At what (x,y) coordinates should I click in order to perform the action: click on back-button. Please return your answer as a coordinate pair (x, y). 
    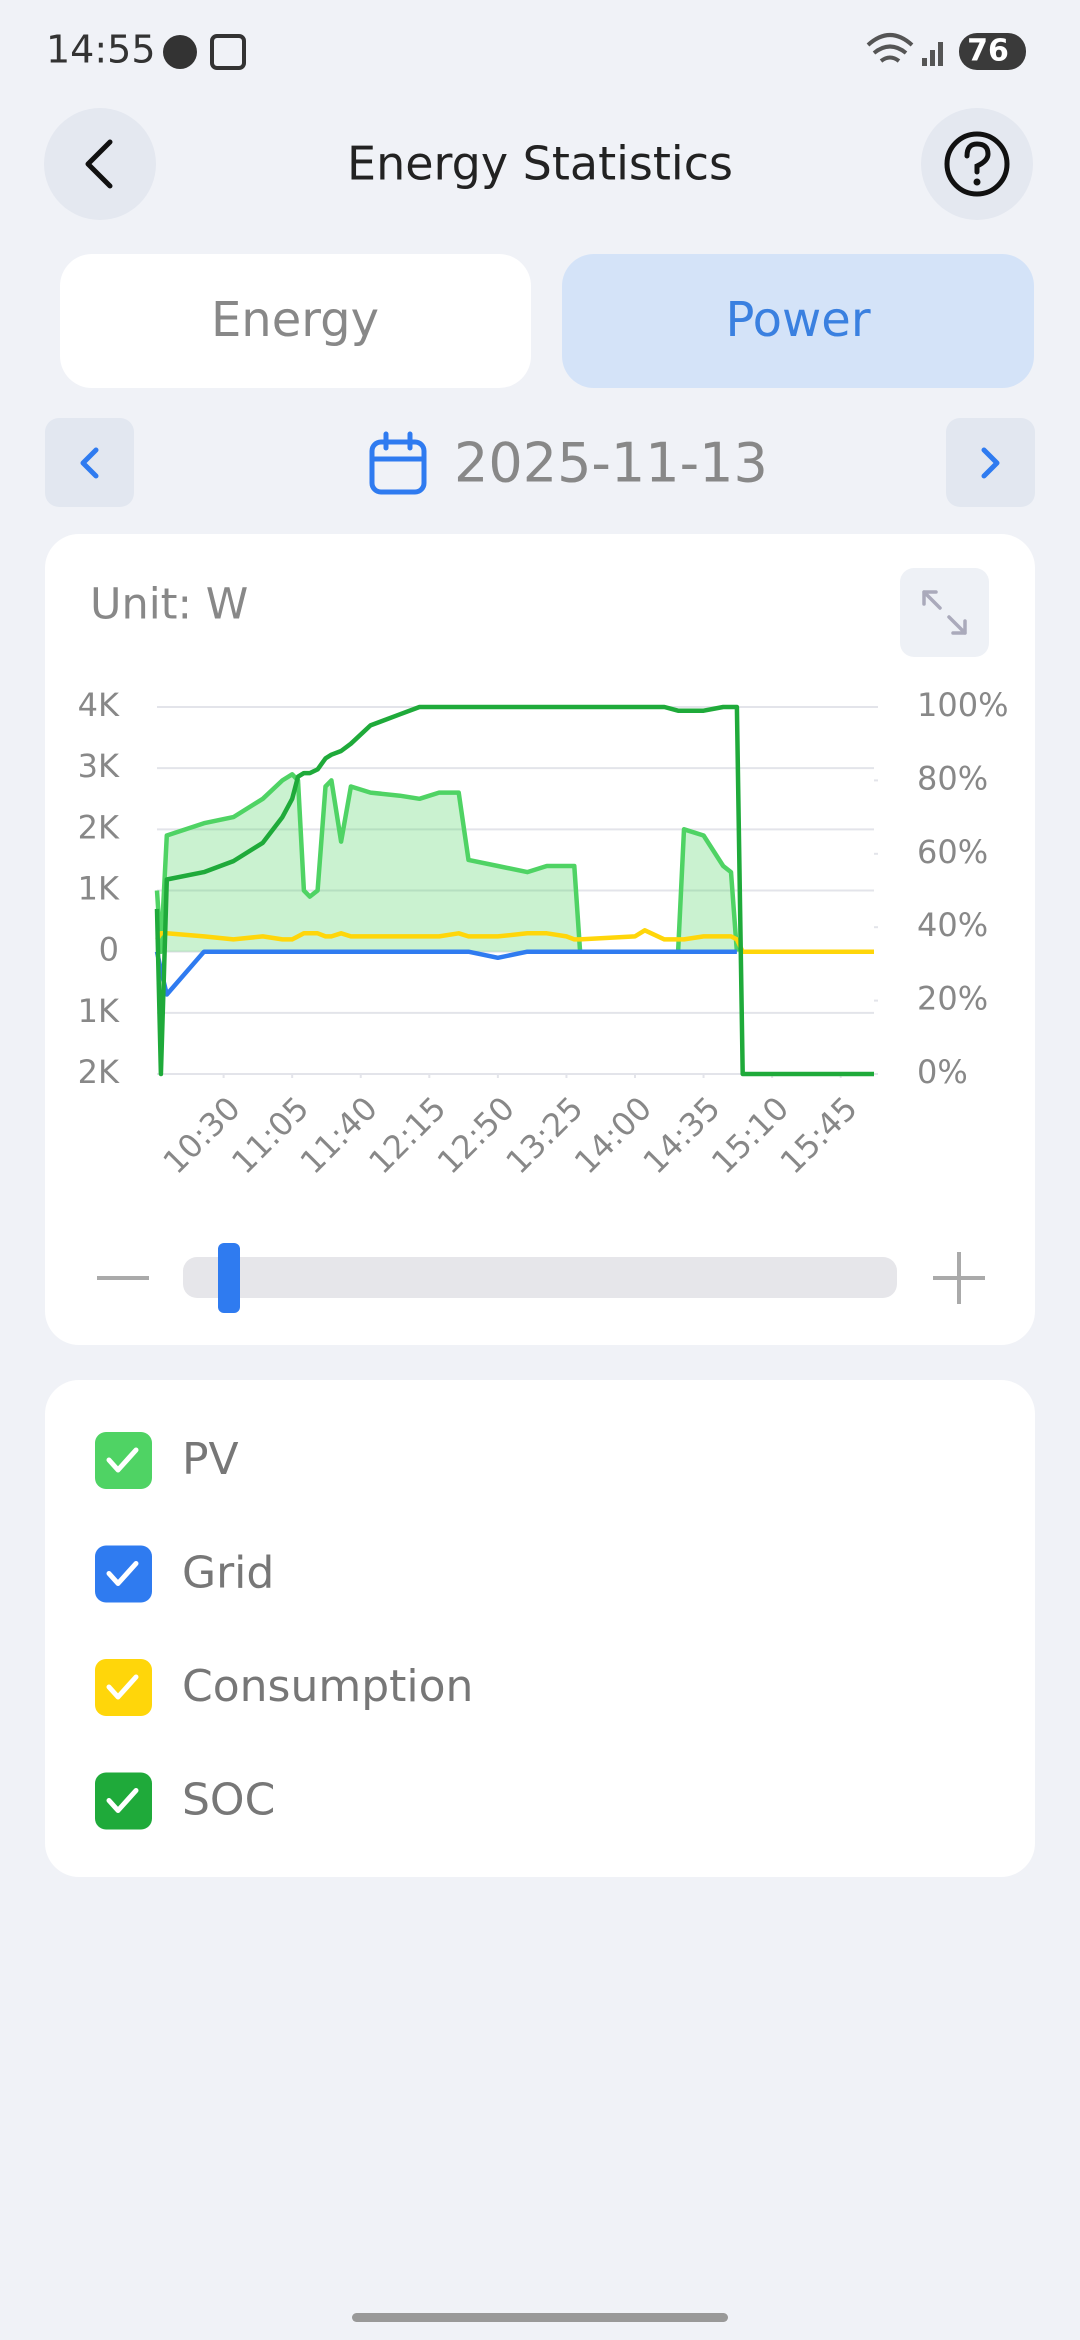
    Looking at the image, I should click on (100, 164).